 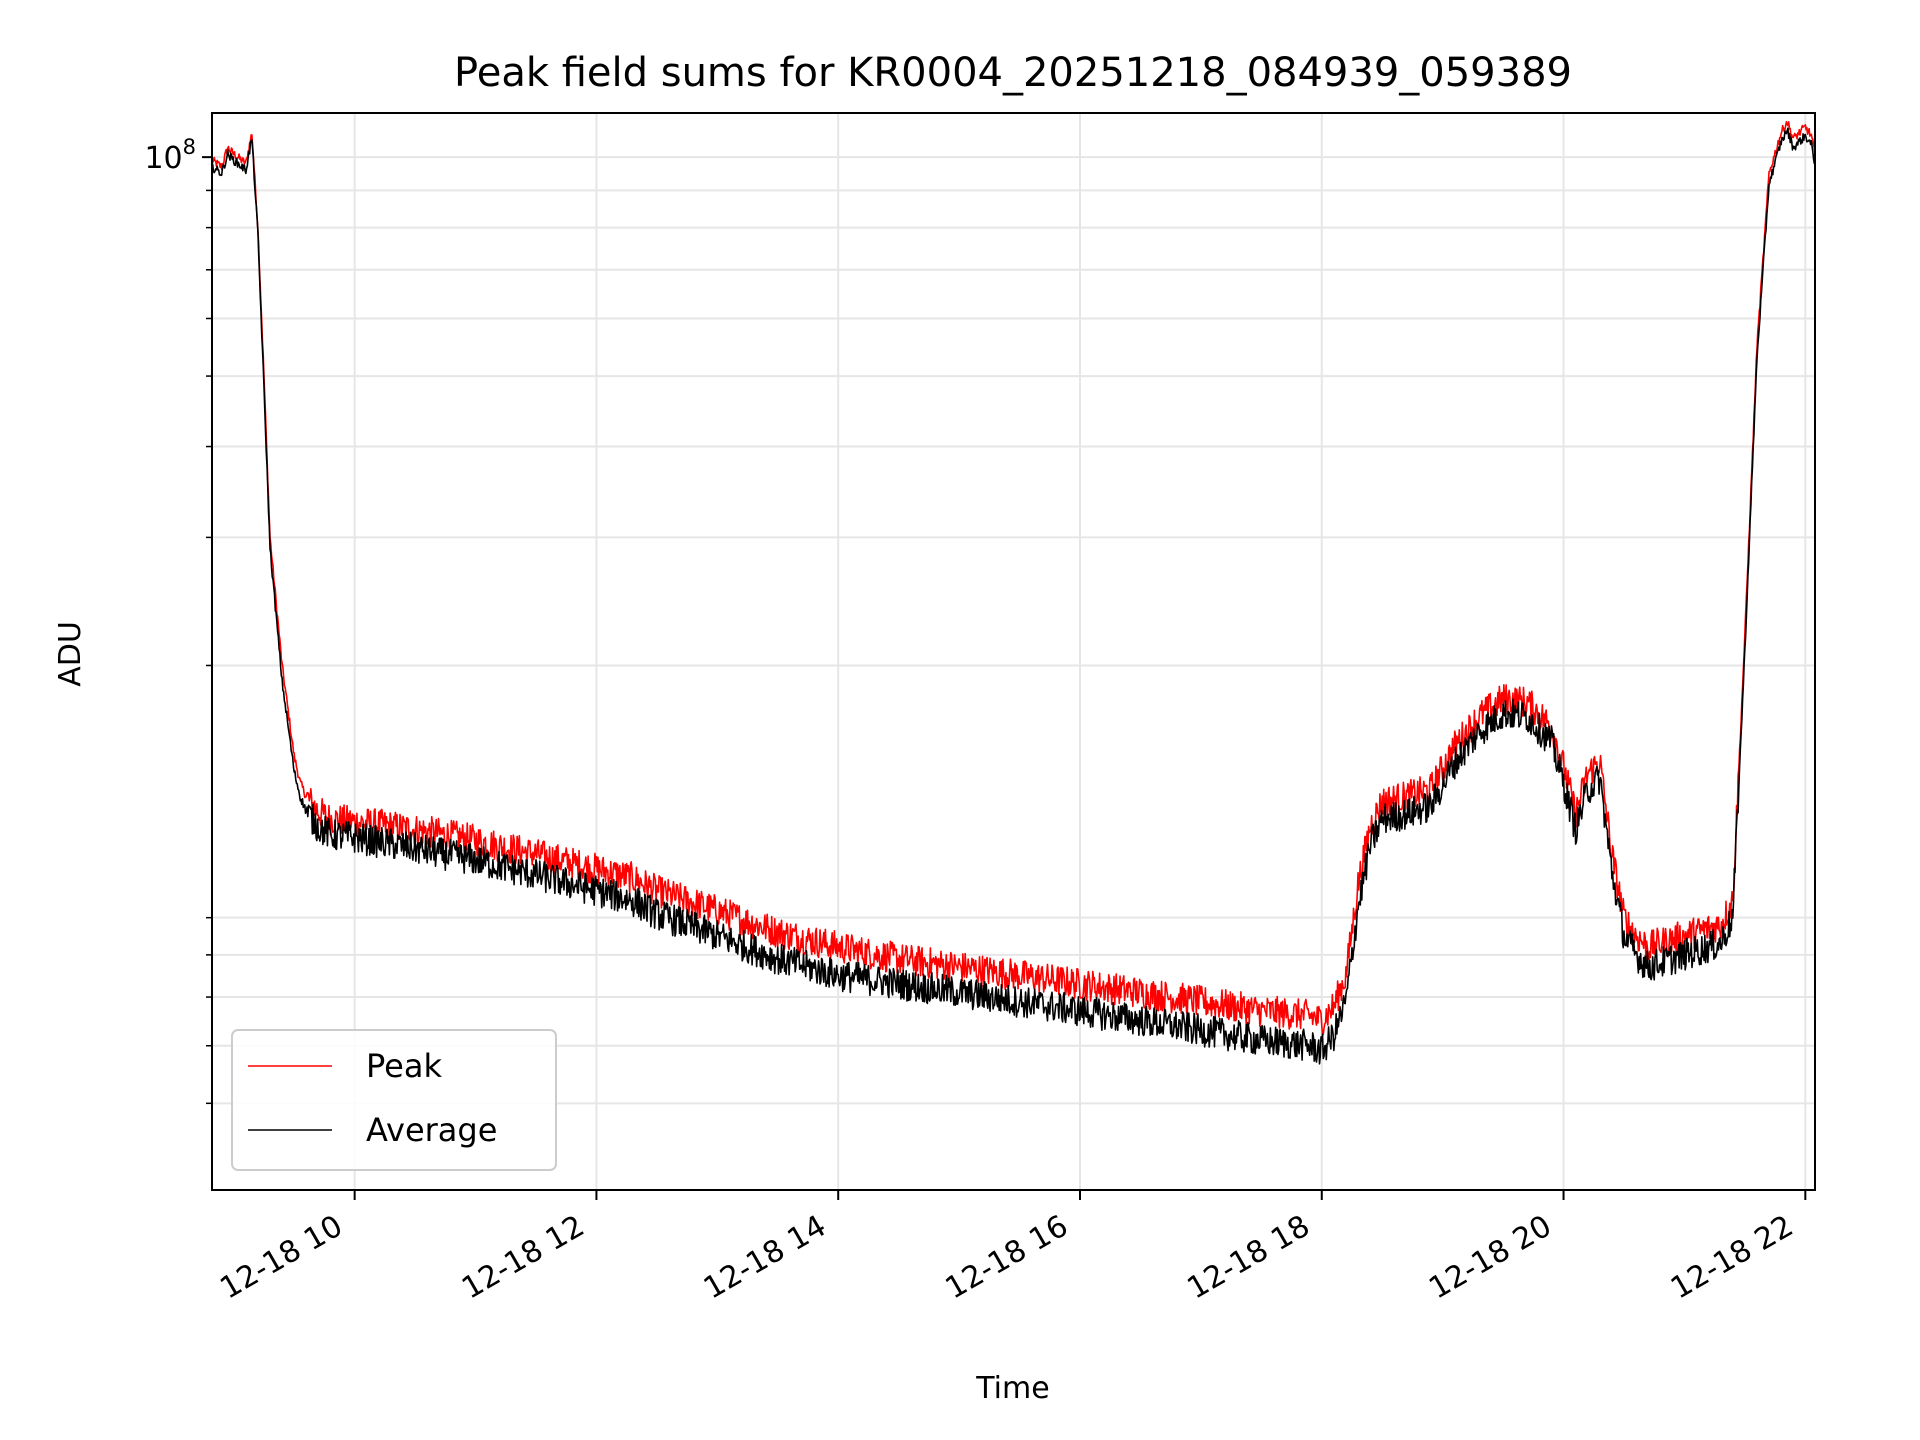 I want to click on legend-box, so click(x=394, y=1100).